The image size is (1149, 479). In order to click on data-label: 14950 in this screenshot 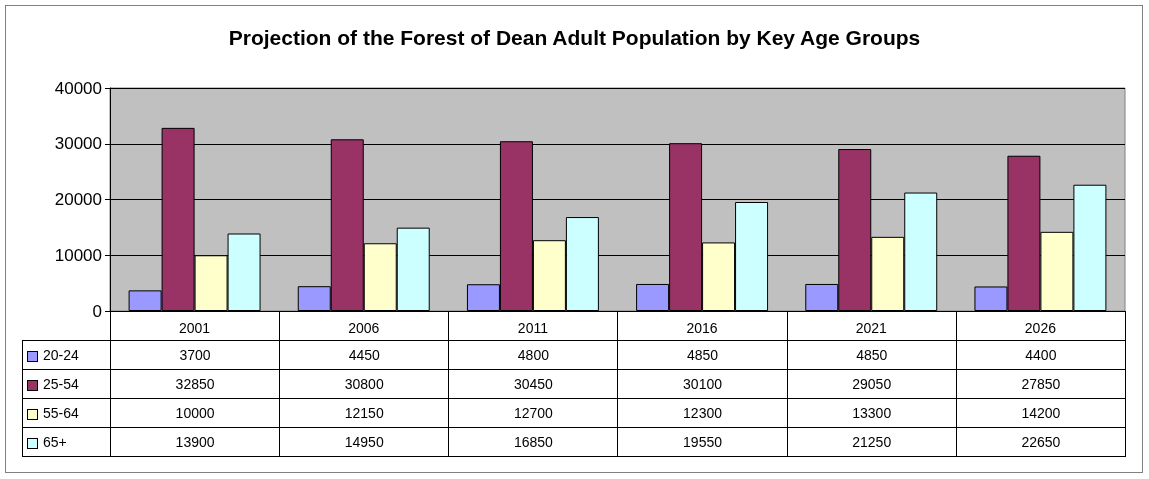, I will do `click(364, 442)`.